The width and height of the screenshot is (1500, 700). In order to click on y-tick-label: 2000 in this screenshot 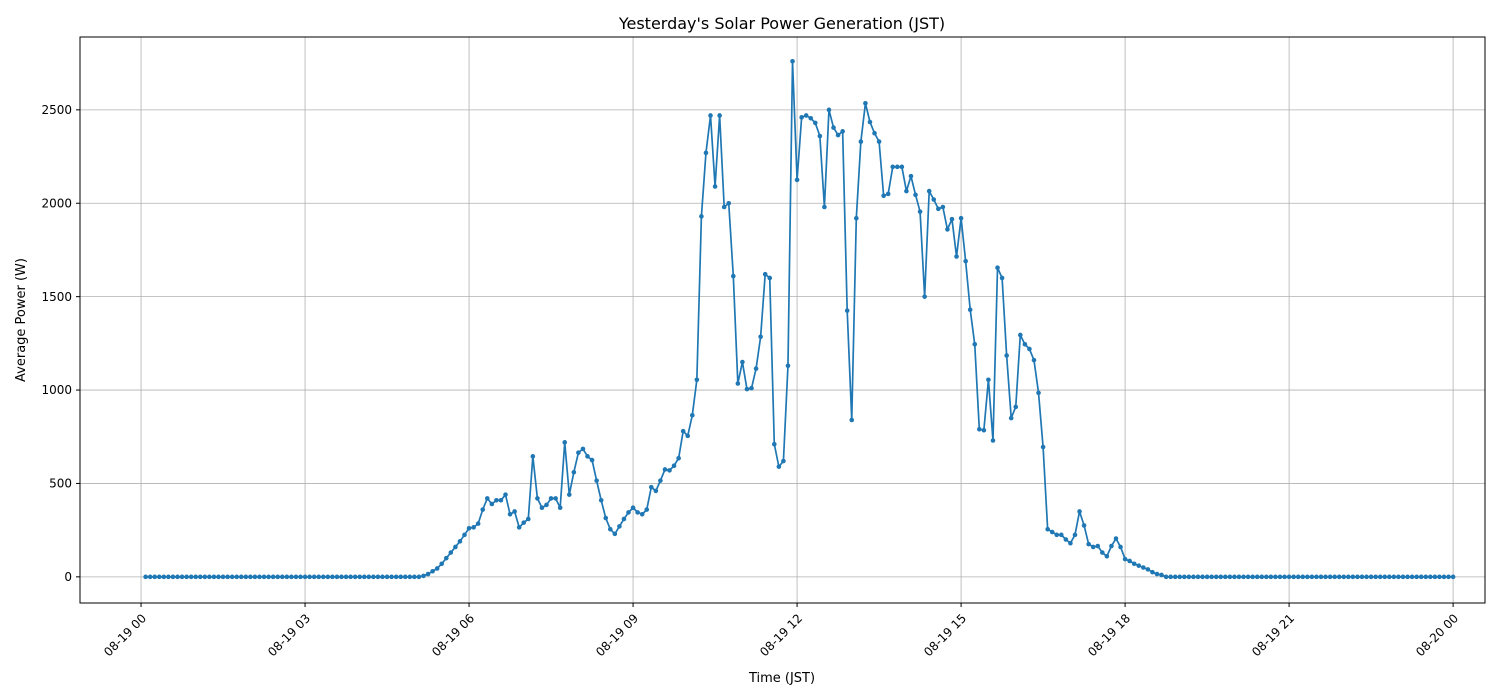, I will do `click(56, 203)`.